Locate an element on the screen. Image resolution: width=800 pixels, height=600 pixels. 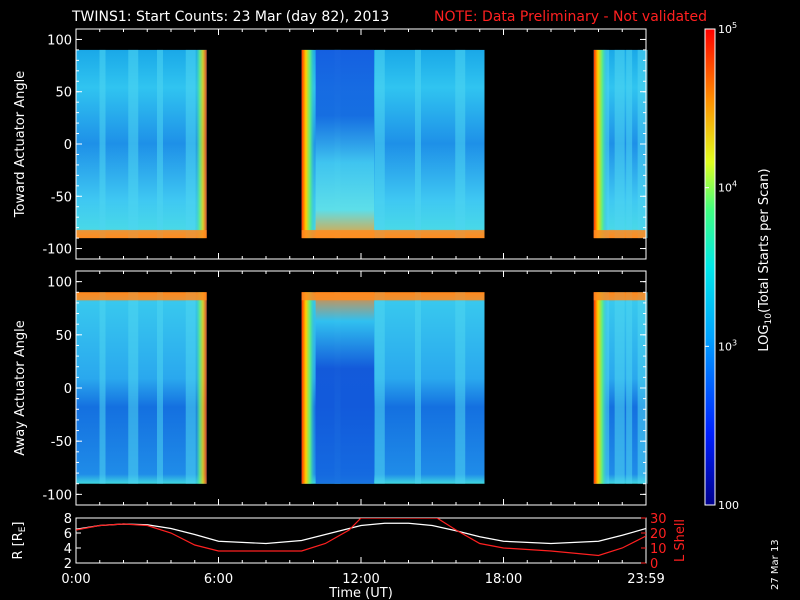
r-tick-label: 4 is located at coordinates (68, 549).